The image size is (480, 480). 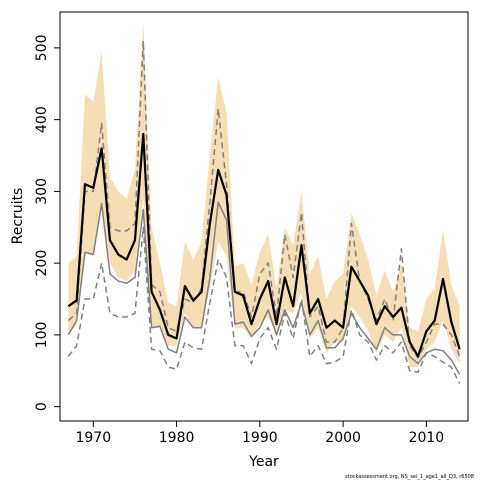 I want to click on x-tick-label-1970: 1970, so click(x=93, y=438).